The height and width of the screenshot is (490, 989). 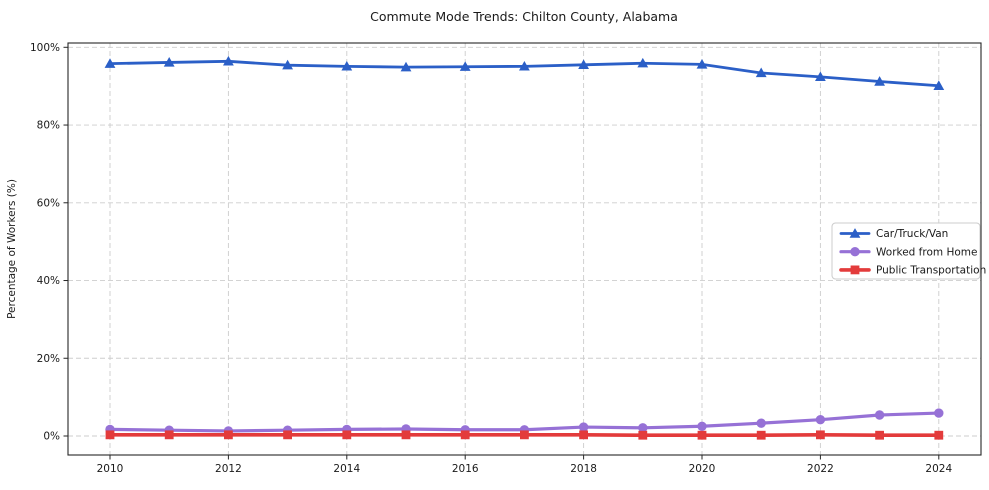 What do you see at coordinates (702, 469) in the screenshot?
I see `x-tick-label: 2020` at bounding box center [702, 469].